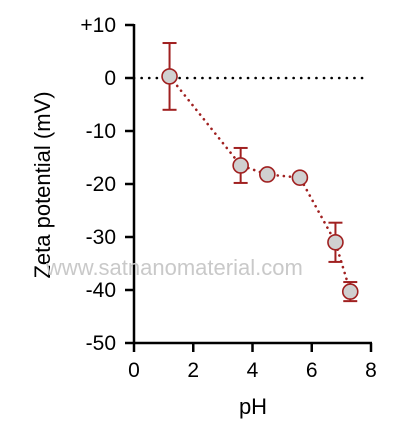  Describe the element at coordinates (101, 184) in the screenshot. I see `y-tick-label: -20` at that location.